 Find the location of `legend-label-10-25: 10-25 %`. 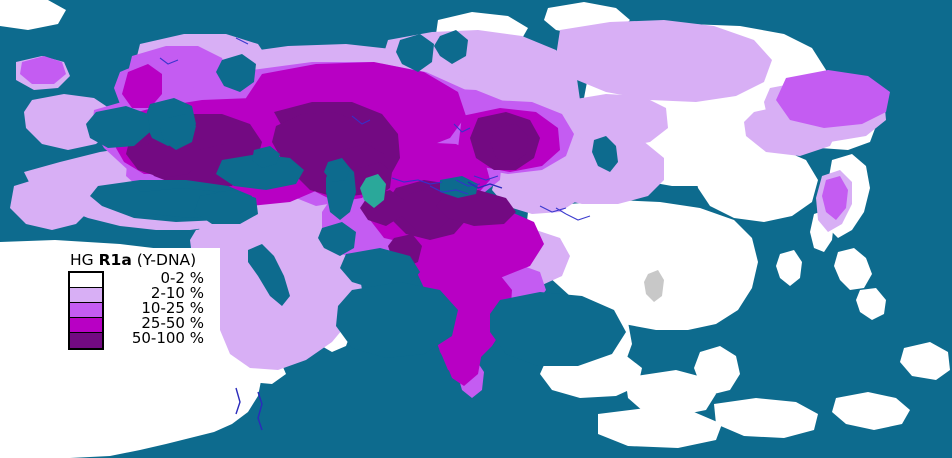

legend-label-10-25: 10-25 % is located at coordinates (172, 308).